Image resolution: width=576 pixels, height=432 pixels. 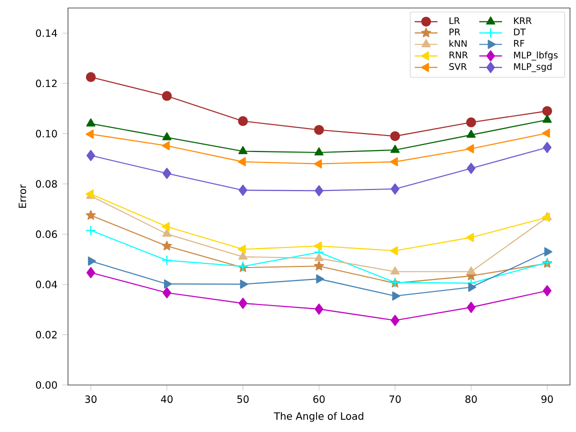 What do you see at coordinates (46, 334) in the screenshot?
I see `y-tick-label: 0.02` at bounding box center [46, 334].